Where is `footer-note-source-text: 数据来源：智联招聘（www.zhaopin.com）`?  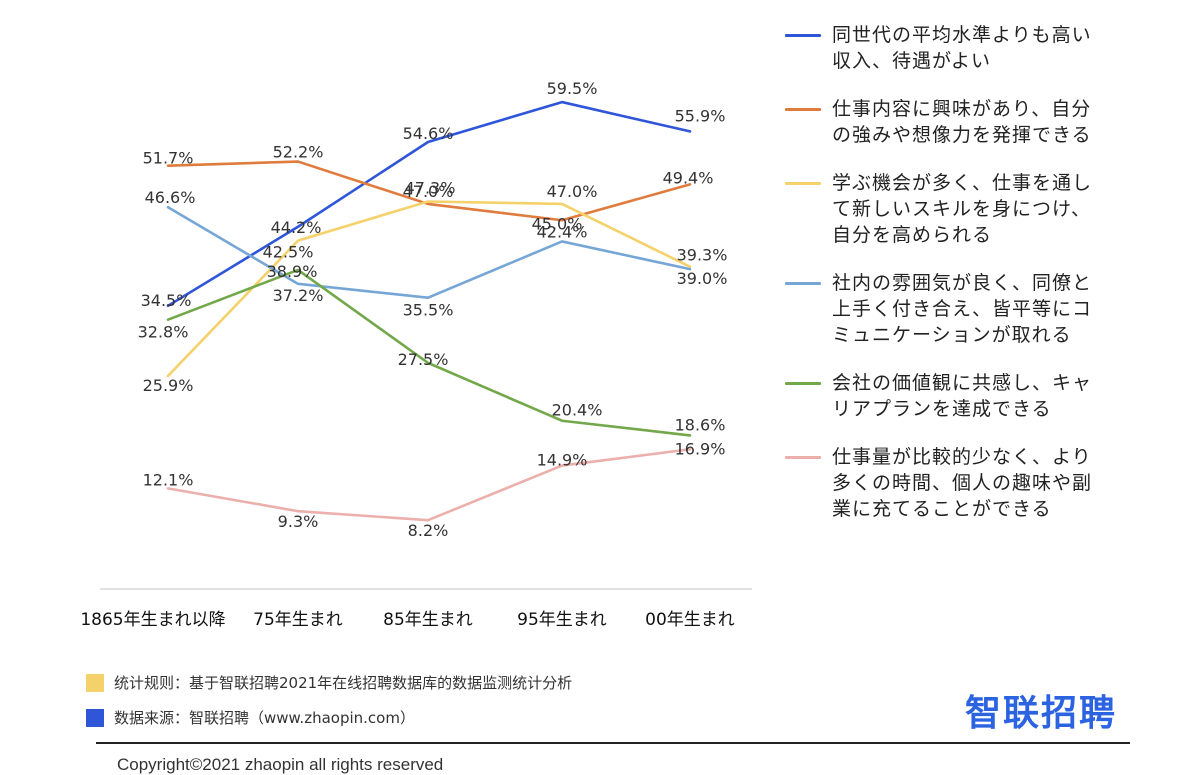 footer-note-source-text: 数据来源：智联招聘（www.zhaopin.com） is located at coordinates (264, 718).